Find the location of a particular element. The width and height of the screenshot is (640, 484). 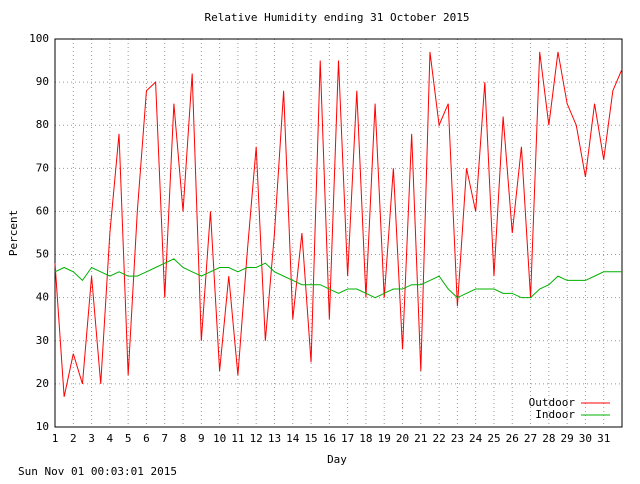

x-tick-label: 15 is located at coordinates (310, 438).